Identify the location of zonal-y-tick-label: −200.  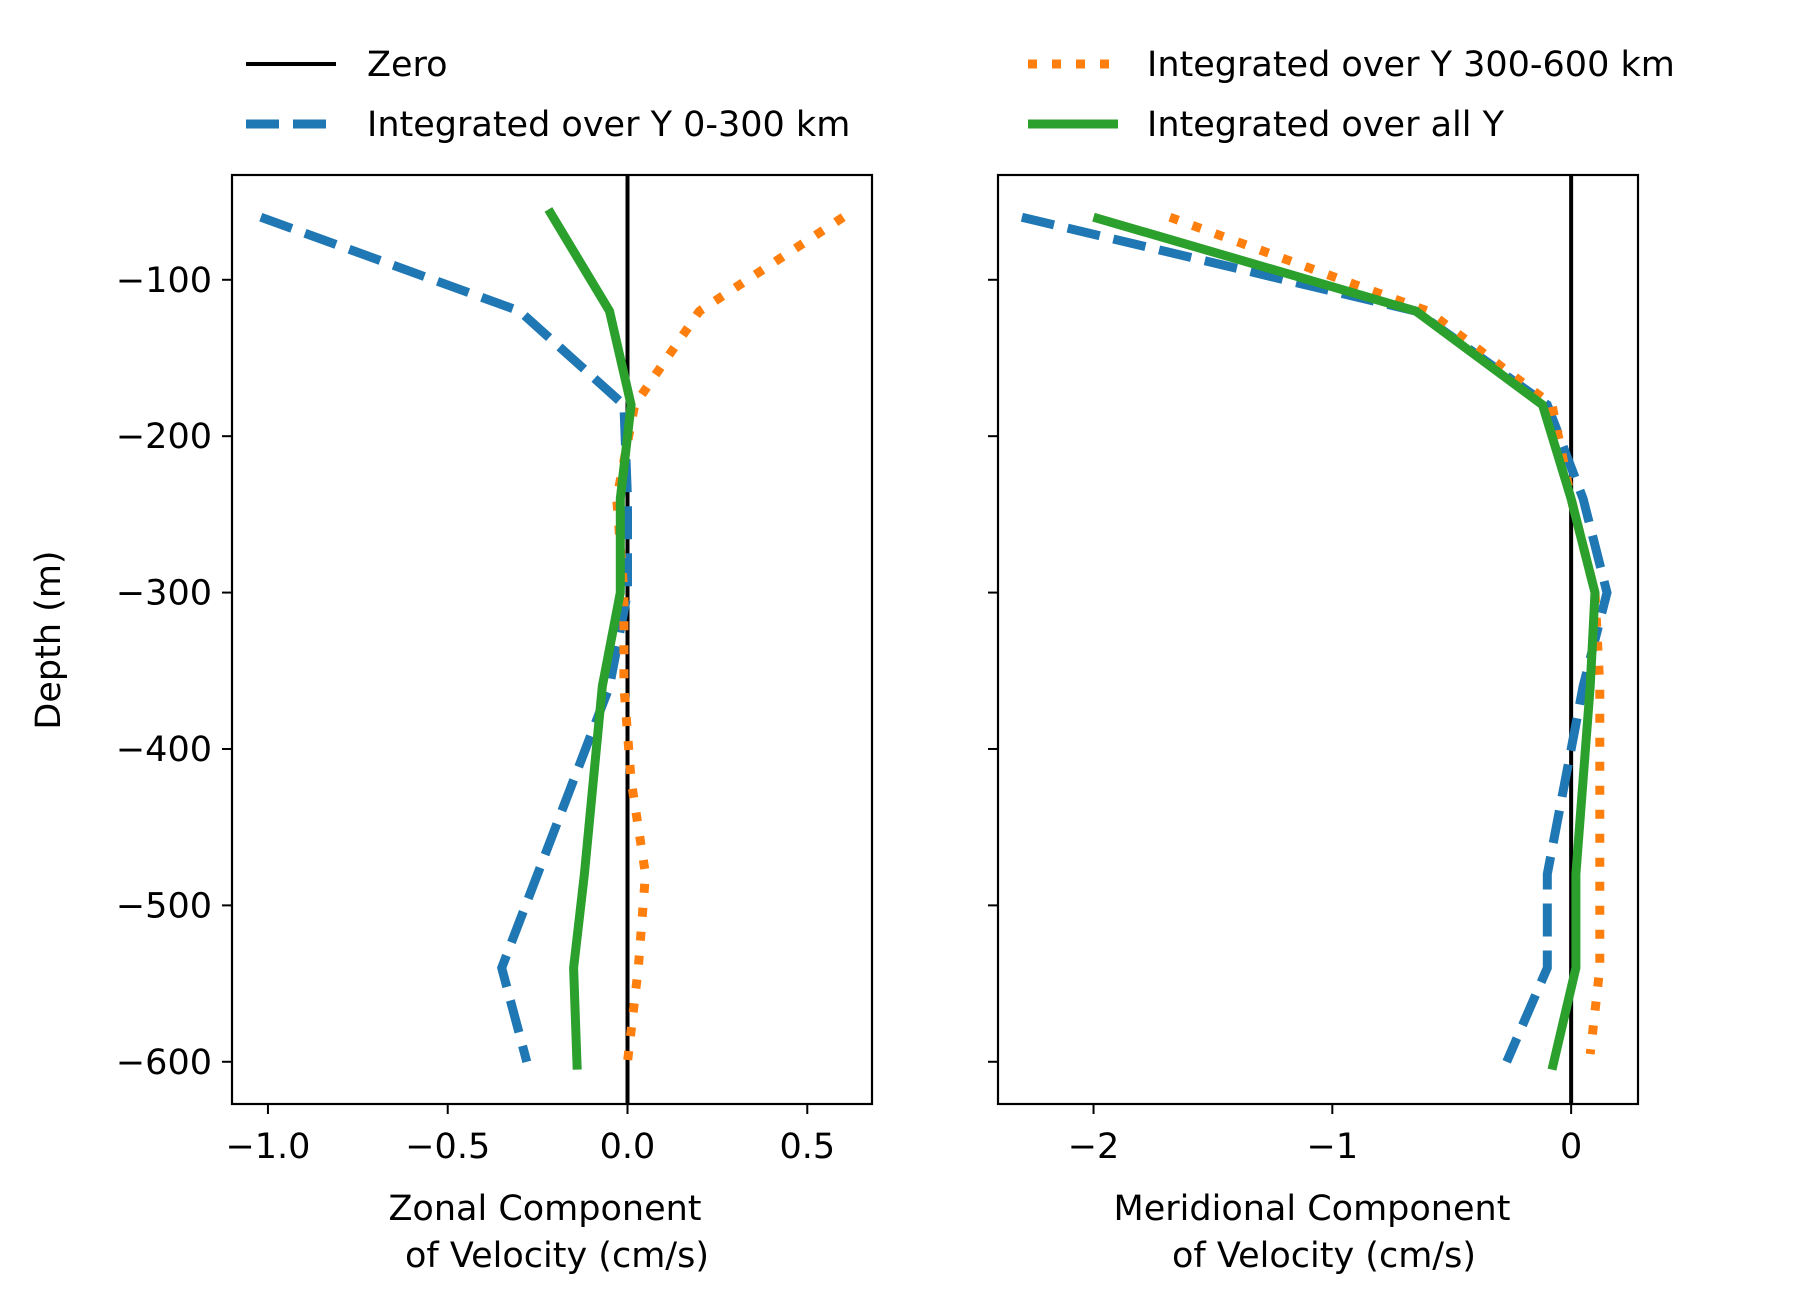
(164, 437).